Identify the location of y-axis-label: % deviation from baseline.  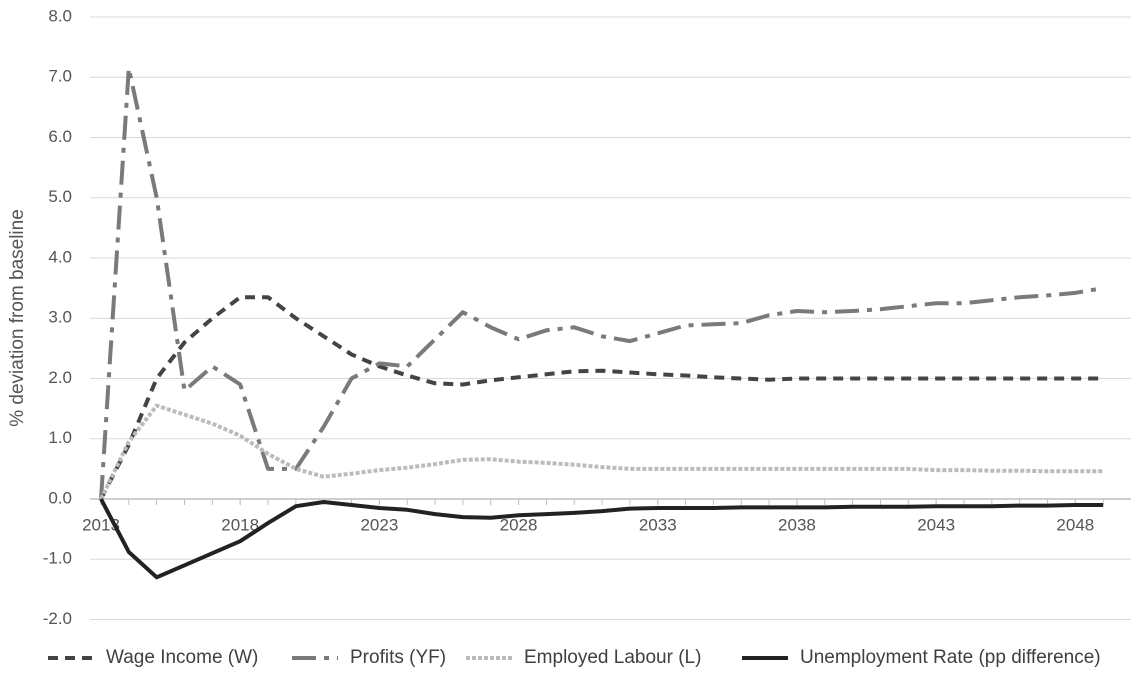
(17, 318).